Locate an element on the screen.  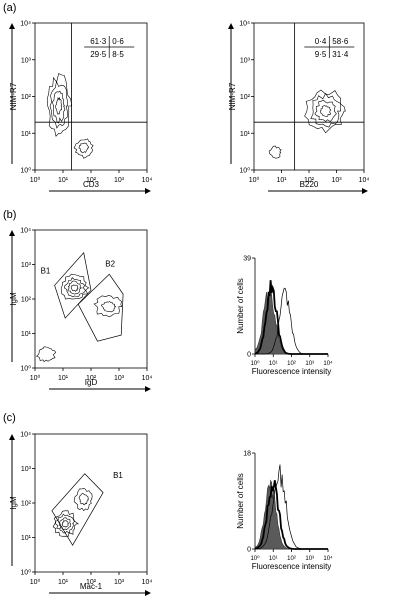
panel-label-b: (b) is located at coordinates (9, 215).